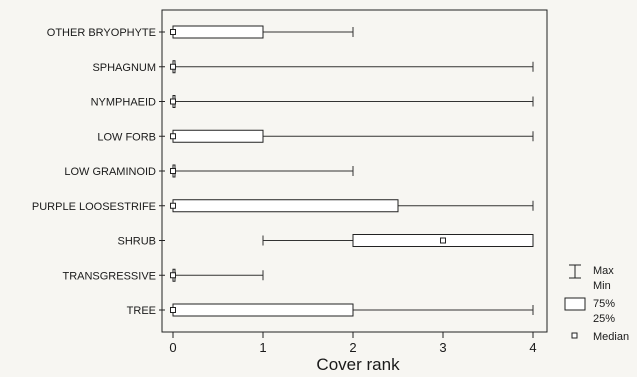  Describe the element at coordinates (141, 311) in the screenshot. I see `category-label-tree: TREE` at that location.